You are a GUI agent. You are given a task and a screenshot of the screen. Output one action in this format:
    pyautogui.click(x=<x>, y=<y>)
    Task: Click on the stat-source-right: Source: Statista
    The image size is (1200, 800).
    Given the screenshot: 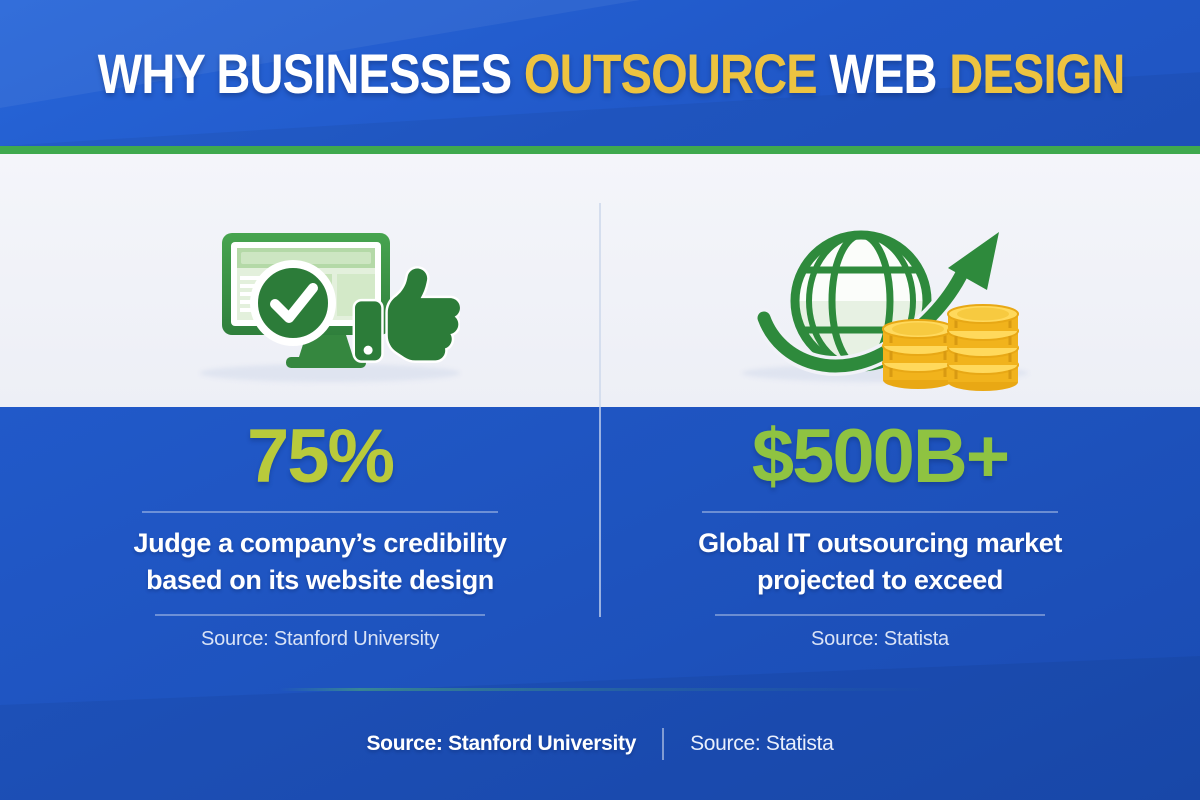 What is the action you would take?
    pyautogui.click(x=880, y=639)
    